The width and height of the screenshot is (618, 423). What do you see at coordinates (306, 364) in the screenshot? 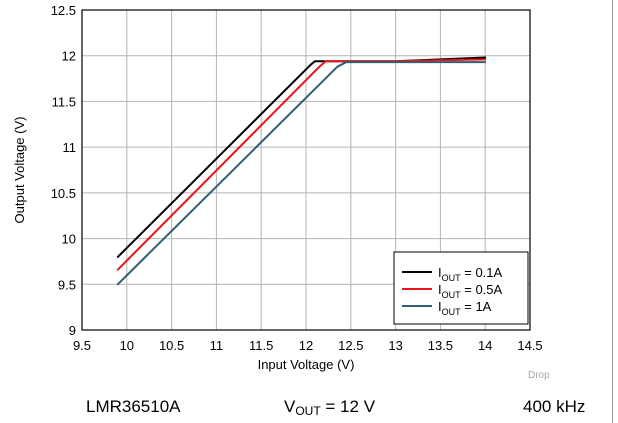
I see `x-axis-title: Input Voltage (V)` at bounding box center [306, 364].